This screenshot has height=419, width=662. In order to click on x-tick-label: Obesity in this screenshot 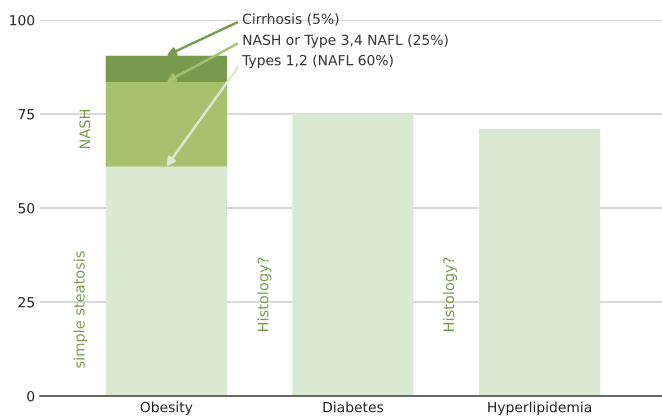, I will do `click(166, 408)`.